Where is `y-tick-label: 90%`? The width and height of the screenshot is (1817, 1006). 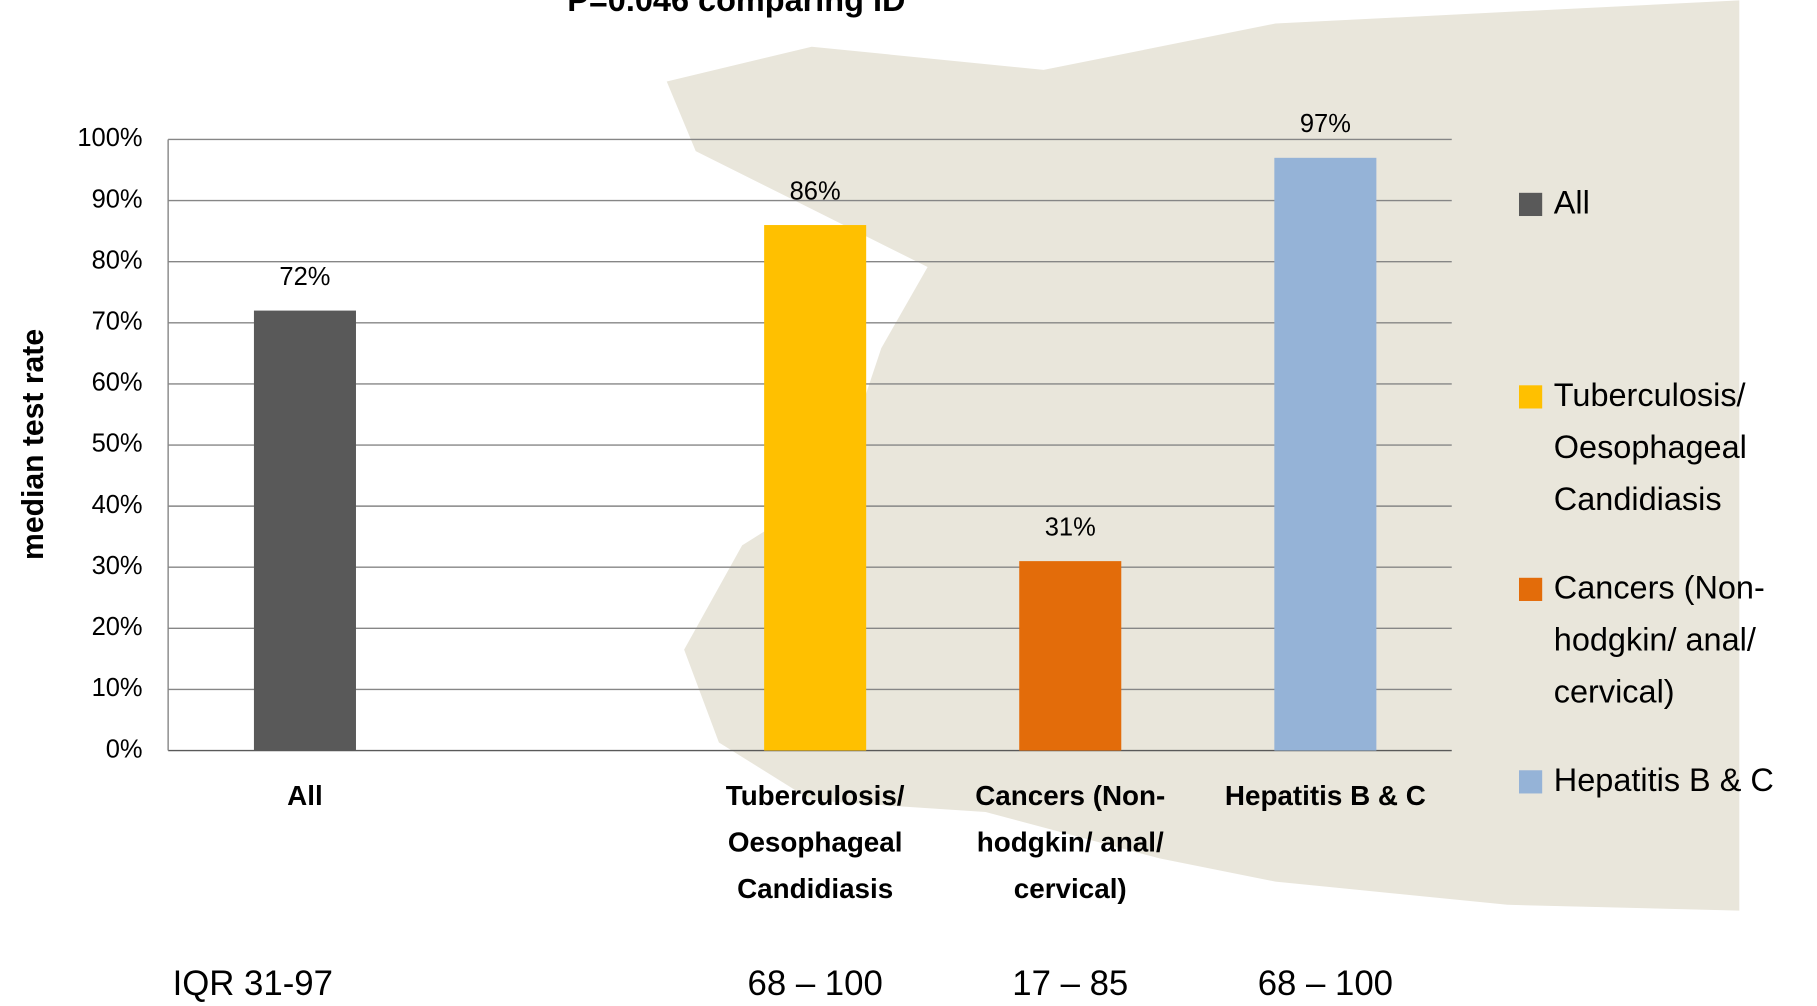 y-tick-label: 90% is located at coordinates (117, 199).